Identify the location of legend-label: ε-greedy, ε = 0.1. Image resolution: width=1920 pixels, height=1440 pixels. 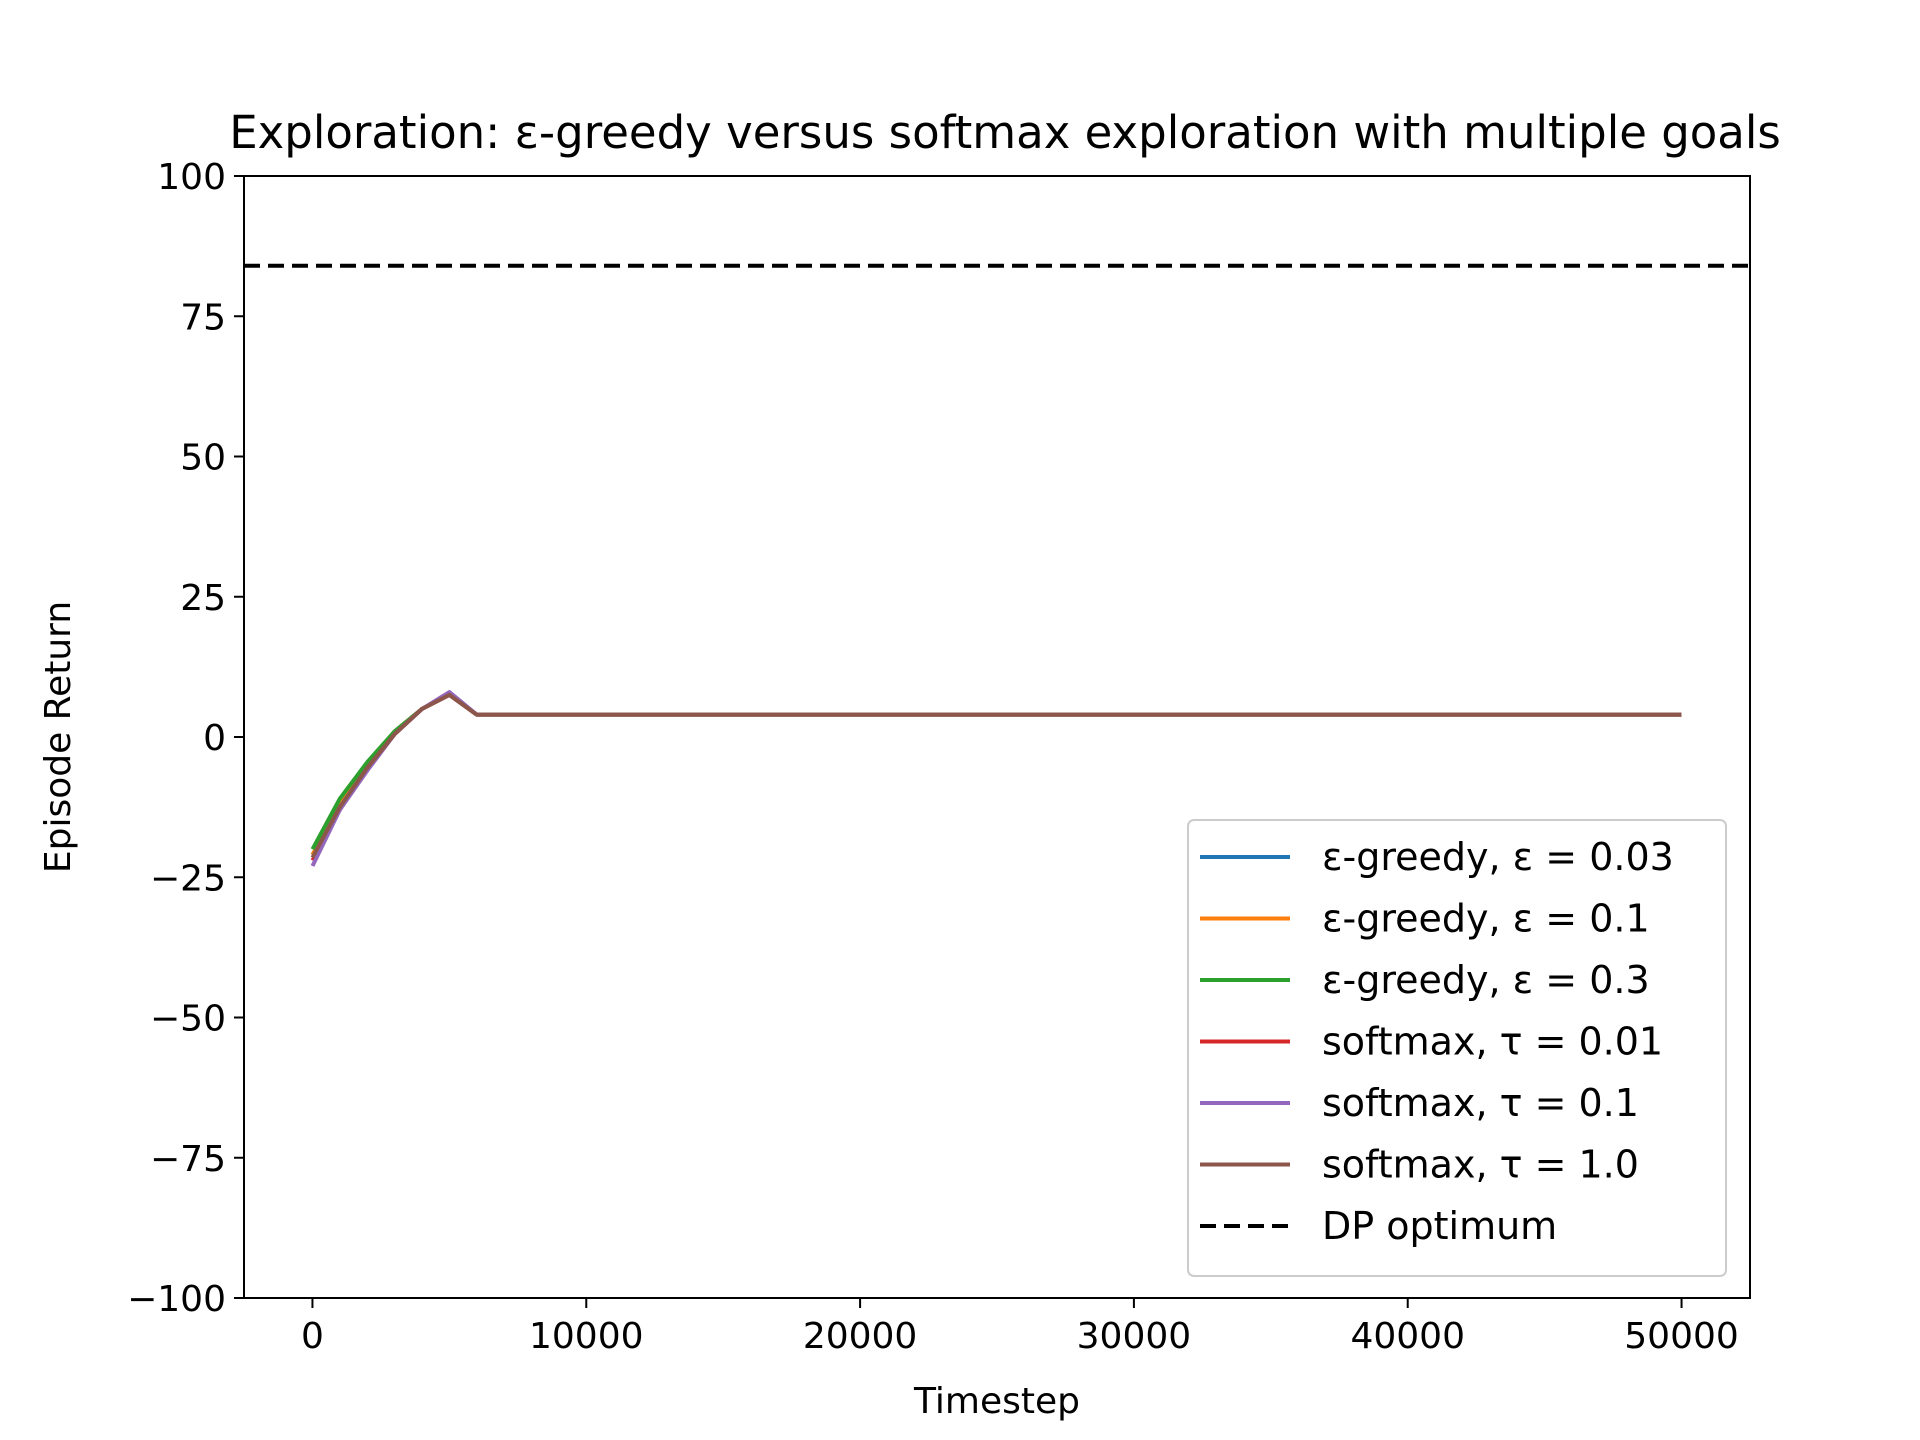
(1486, 919).